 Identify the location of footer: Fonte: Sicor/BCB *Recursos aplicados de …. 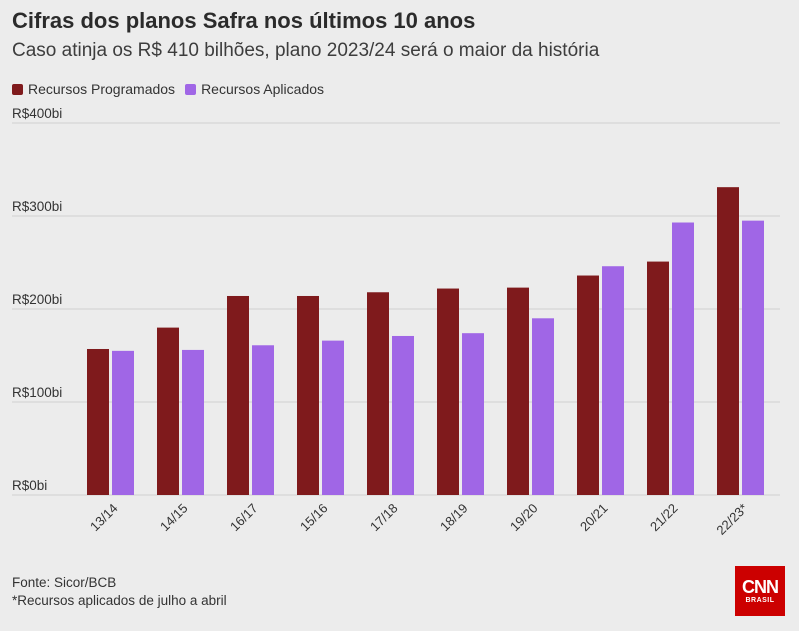
(119, 592).